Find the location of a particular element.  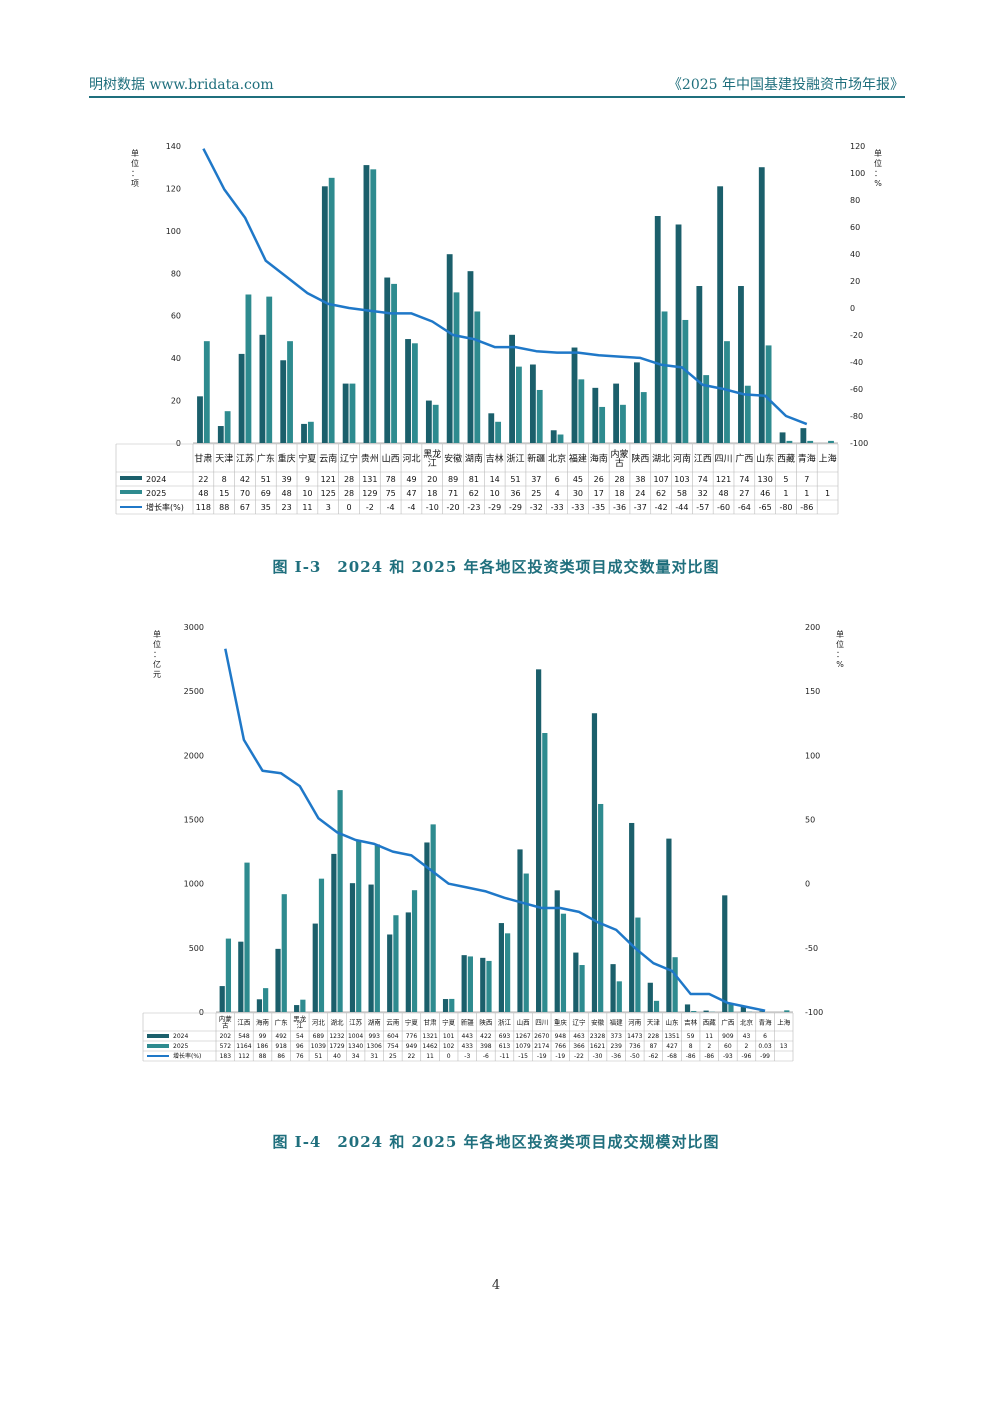

chart2-caption: 图 I-4 2024 和 2025 年各地区投资类项目成交规模对比图 is located at coordinates (496, 1142).